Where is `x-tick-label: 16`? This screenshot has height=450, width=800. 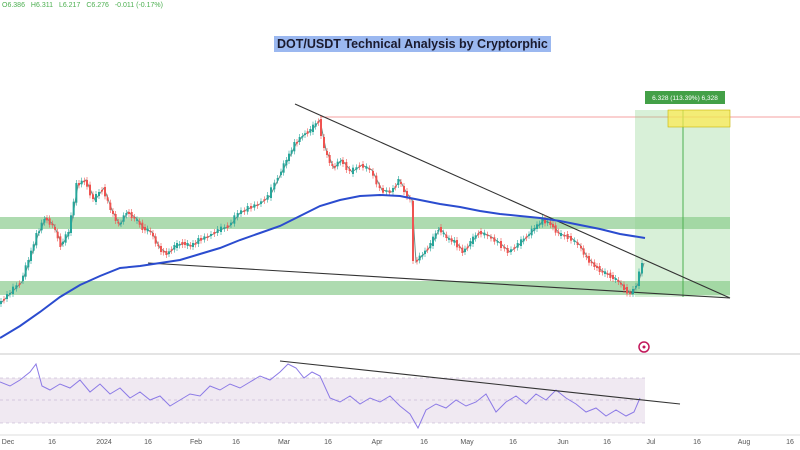 x-tick-label: 16 is located at coordinates (52, 442).